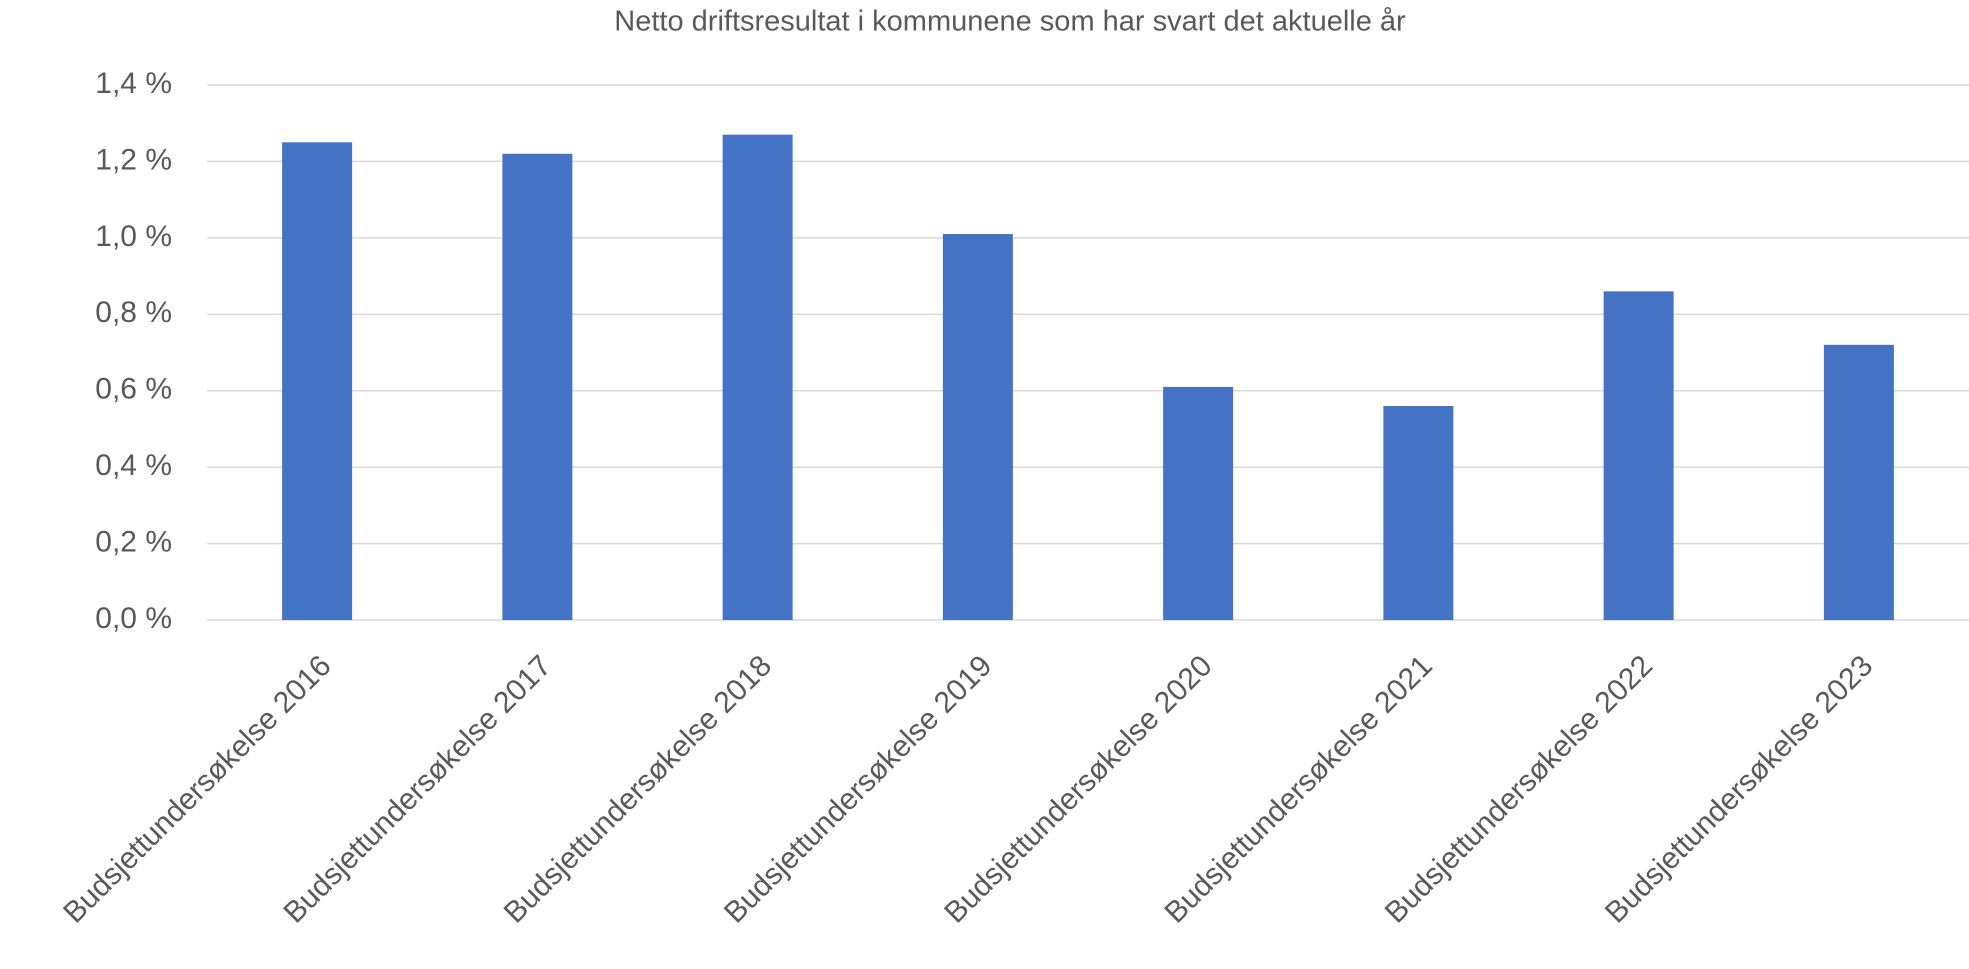  I want to click on y-tick-label: 0,8 %, so click(133, 312).